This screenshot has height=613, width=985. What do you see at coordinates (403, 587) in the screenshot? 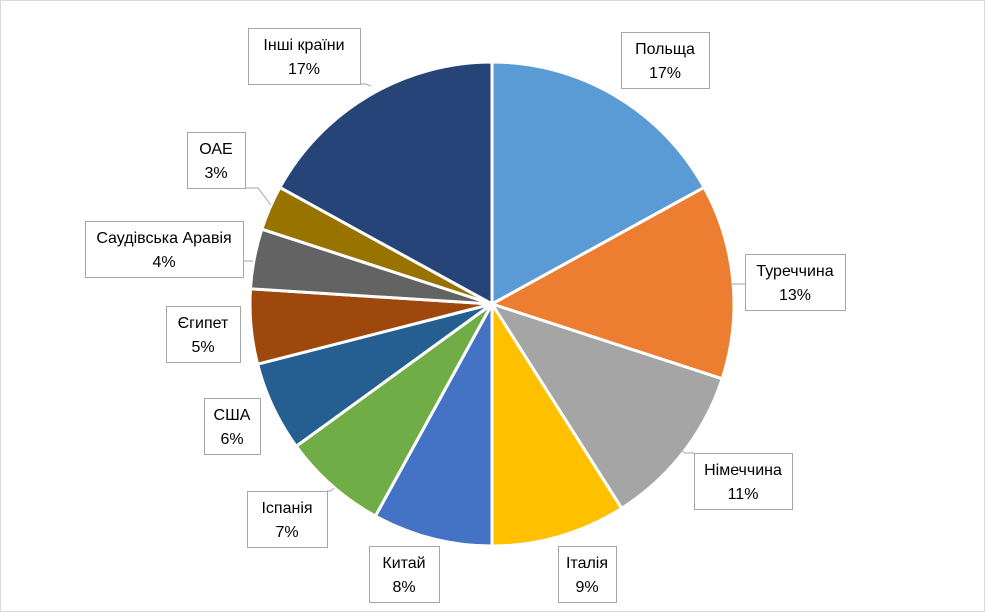
I see `slice-value-label: 8%` at bounding box center [403, 587].